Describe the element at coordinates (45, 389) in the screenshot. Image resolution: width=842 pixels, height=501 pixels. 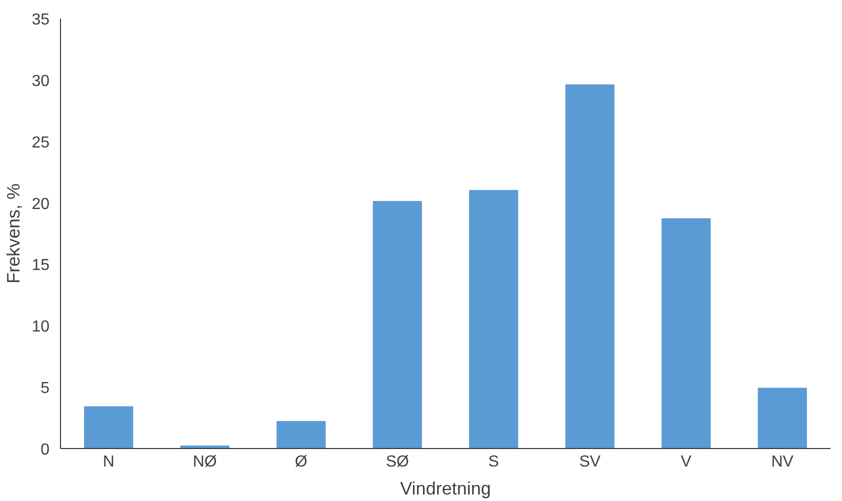
I see `y-tick-label: 5` at that location.